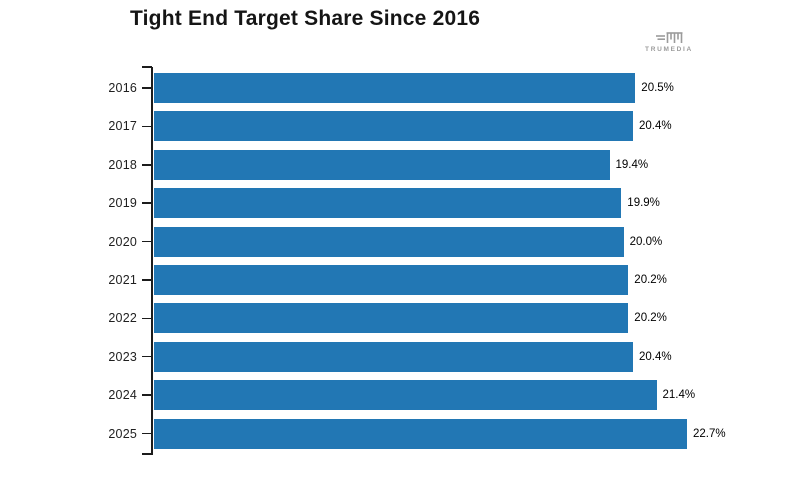  What do you see at coordinates (122, 241) in the screenshot?
I see `y-axis-label: 2020` at bounding box center [122, 241].